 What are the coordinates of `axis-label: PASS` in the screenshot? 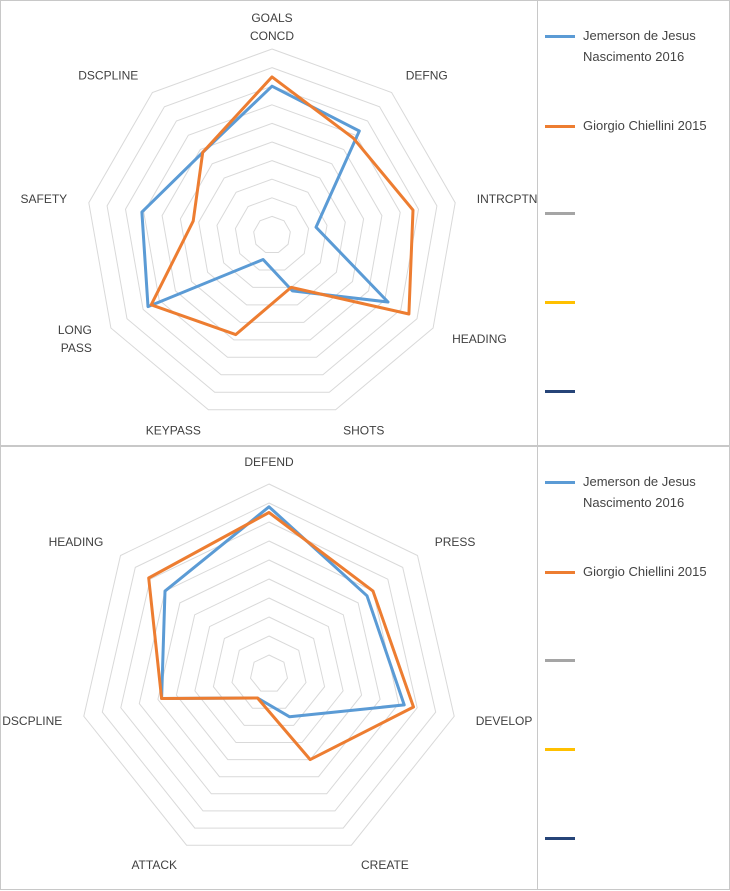 It's located at (76, 348).